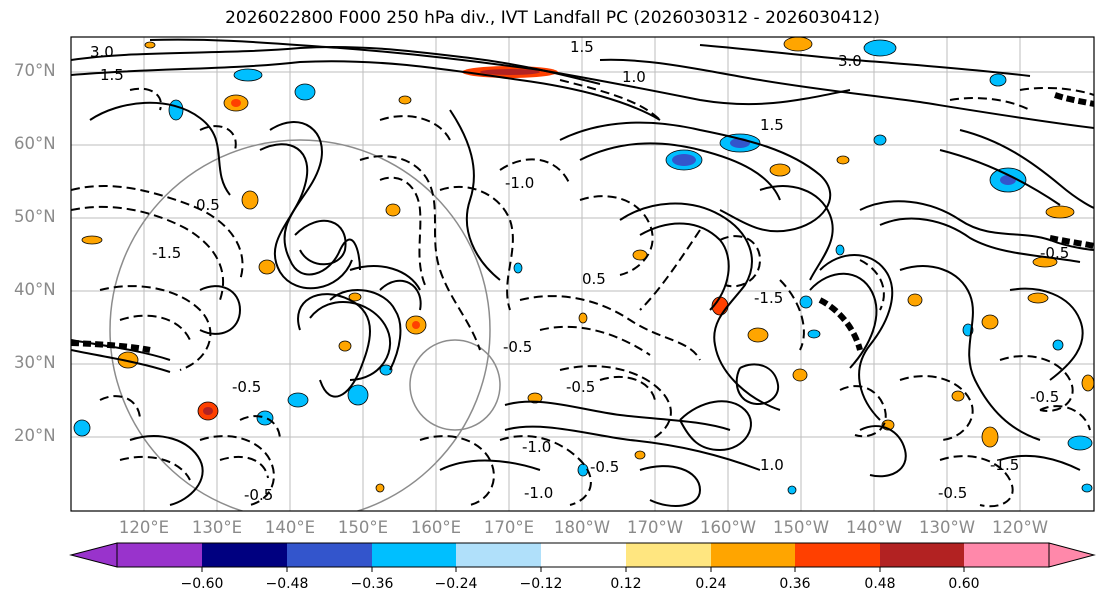  What do you see at coordinates (711, 584) in the screenshot?
I see `colorbar-tick-label: 0.24` at bounding box center [711, 584].